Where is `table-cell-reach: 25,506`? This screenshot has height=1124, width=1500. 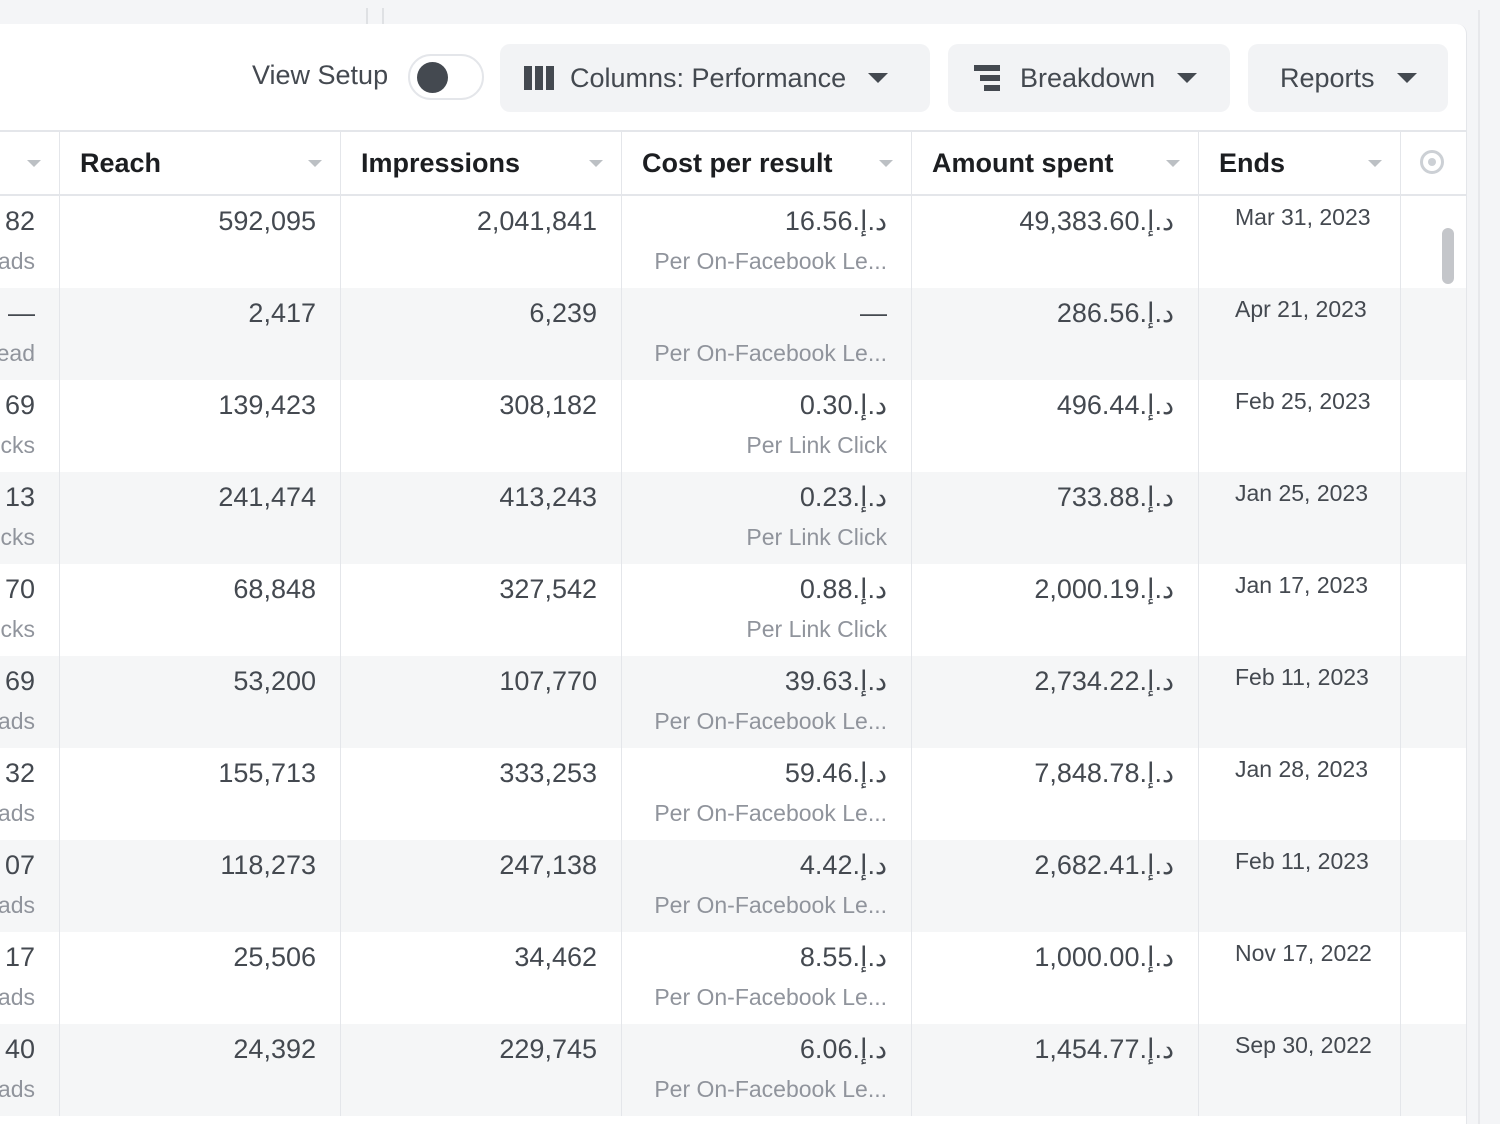
table-cell-reach: 25,506 is located at coordinates (200, 978).